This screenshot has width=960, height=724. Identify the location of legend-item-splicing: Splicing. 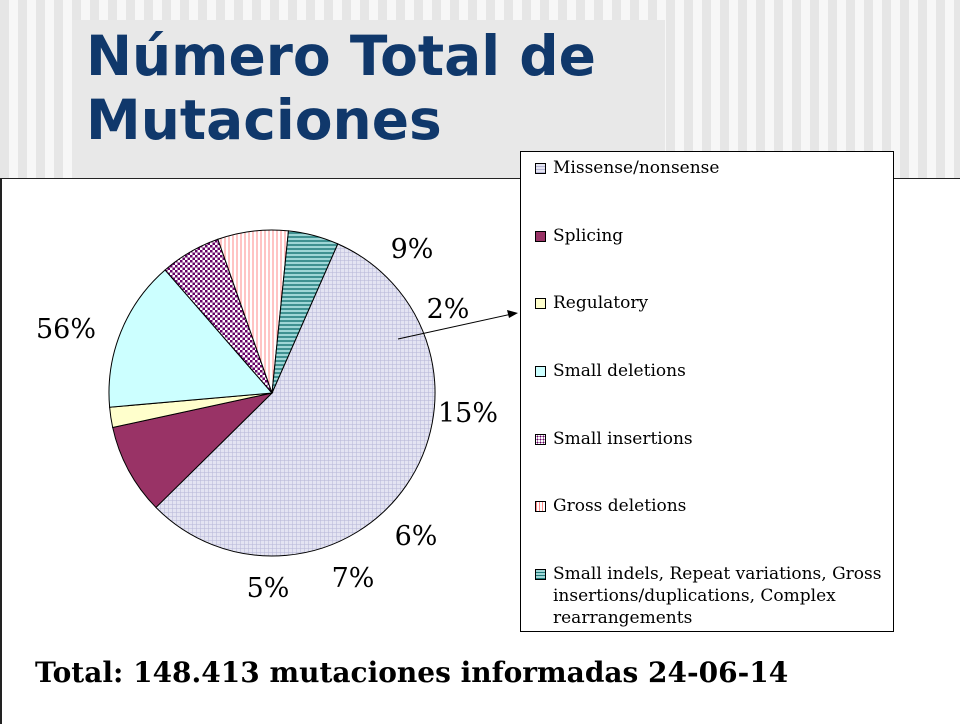
(710, 236).